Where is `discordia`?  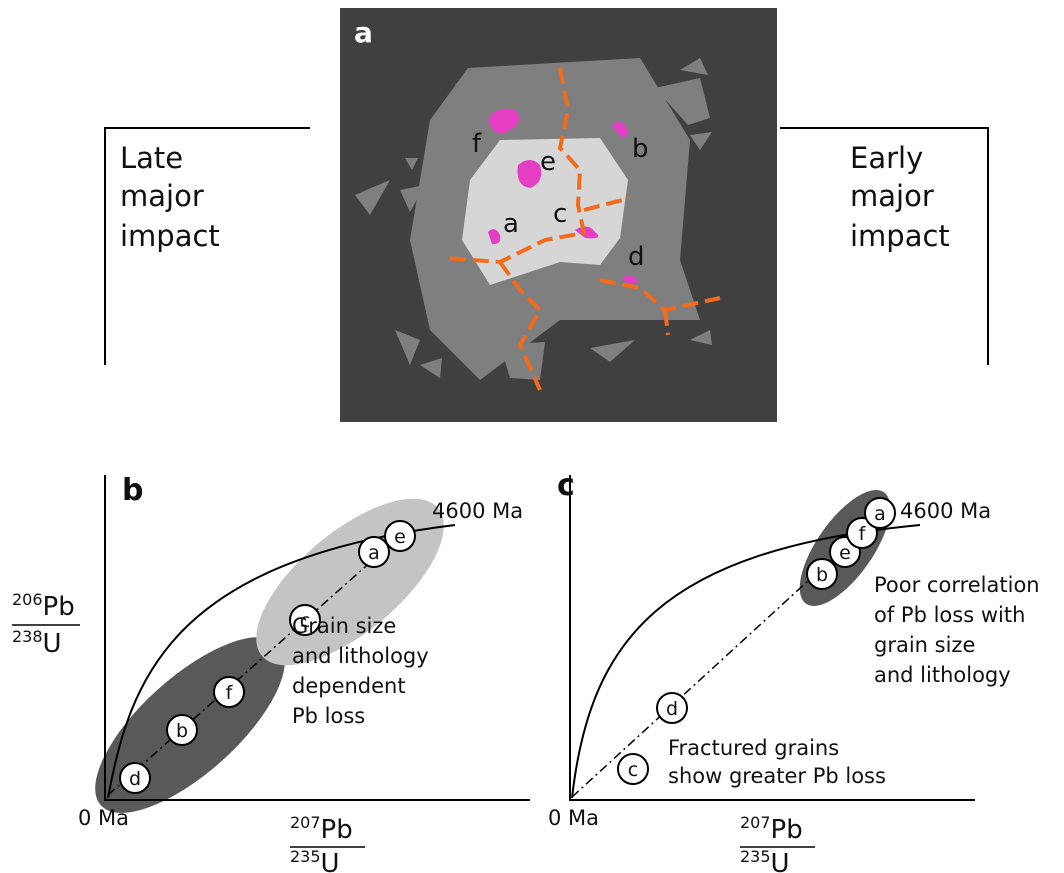 discordia is located at coordinates (254, 665).